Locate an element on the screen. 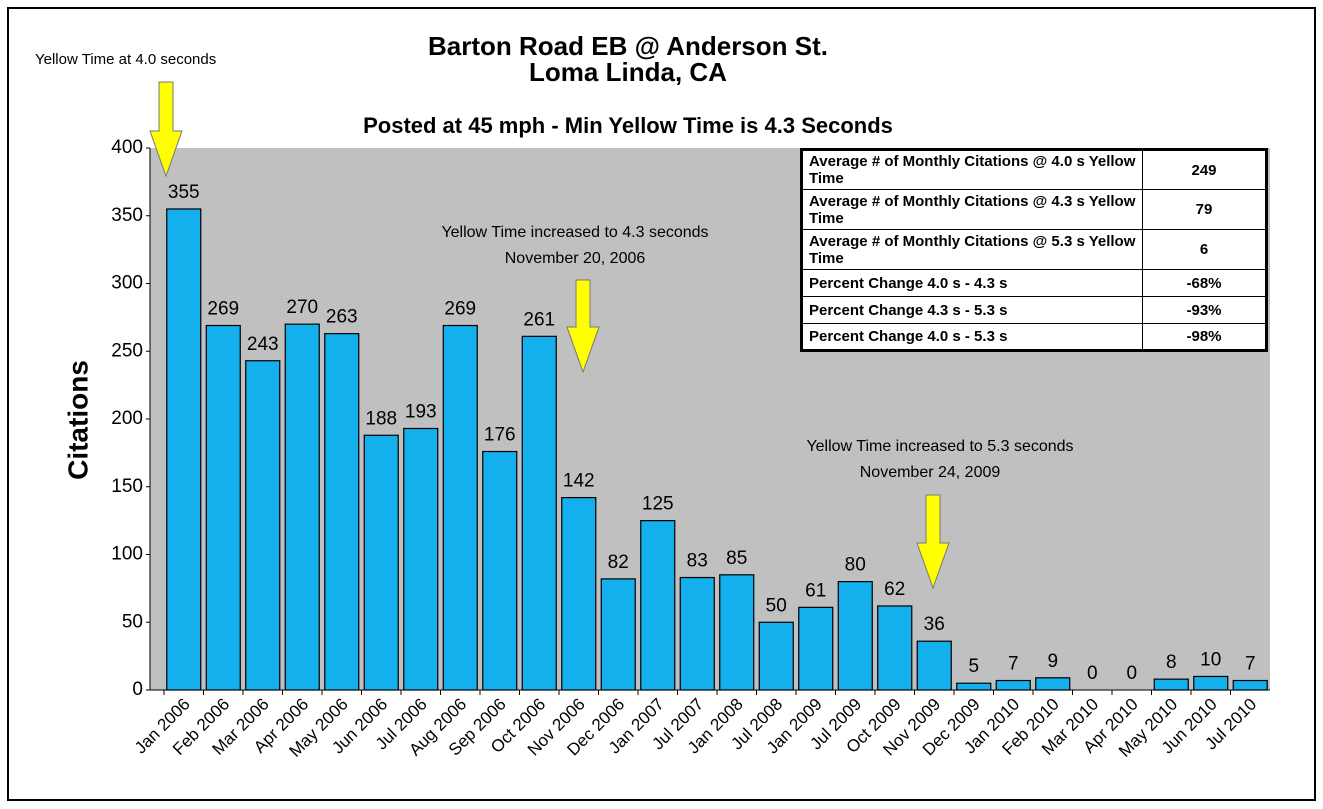 This screenshot has height=809, width=1323. y-tick-label: 0 is located at coordinates (137, 689).